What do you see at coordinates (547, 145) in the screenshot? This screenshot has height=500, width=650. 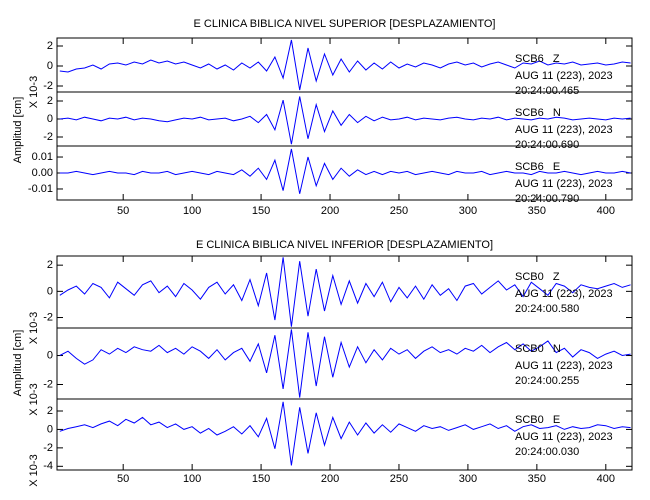 I see `time-label: 20:24:00.690` at bounding box center [547, 145].